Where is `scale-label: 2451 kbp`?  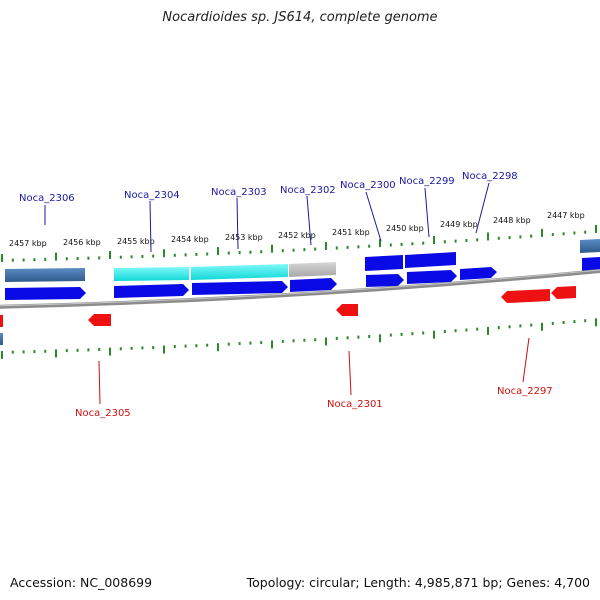 scale-label: 2451 kbp is located at coordinates (351, 232).